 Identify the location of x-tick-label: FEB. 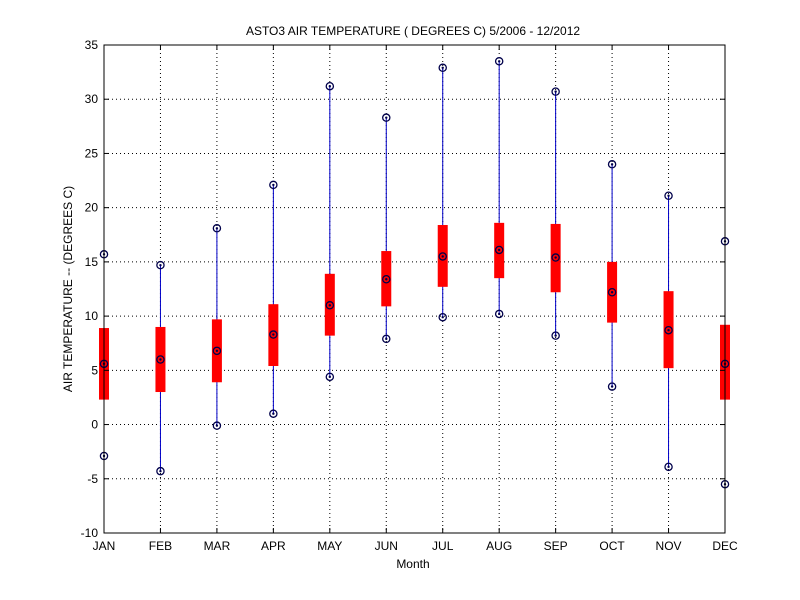
(160, 546).